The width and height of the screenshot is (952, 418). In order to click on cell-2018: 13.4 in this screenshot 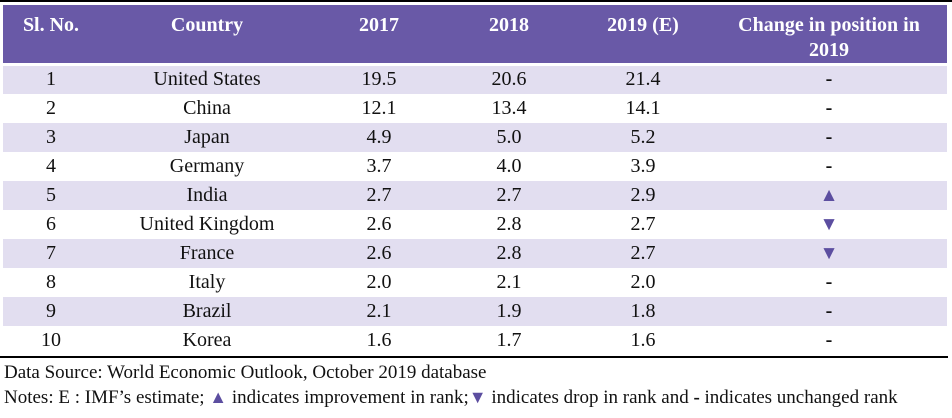, I will do `click(509, 107)`.